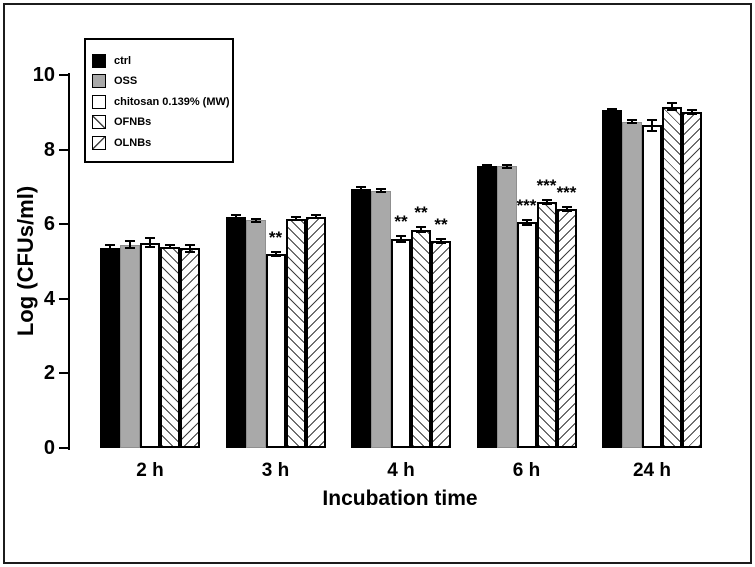 Image resolution: width=755 pixels, height=567 pixels. What do you see at coordinates (526, 470) in the screenshot?
I see `x-tick-label: 6 h` at bounding box center [526, 470].